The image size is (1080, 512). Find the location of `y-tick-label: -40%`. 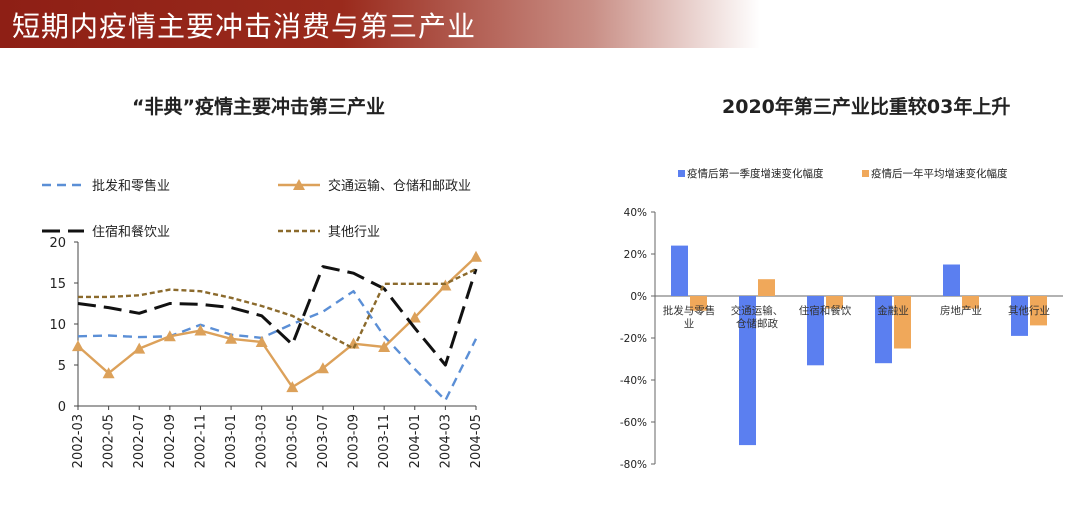

y-tick-label: -40% is located at coordinates (633, 381).